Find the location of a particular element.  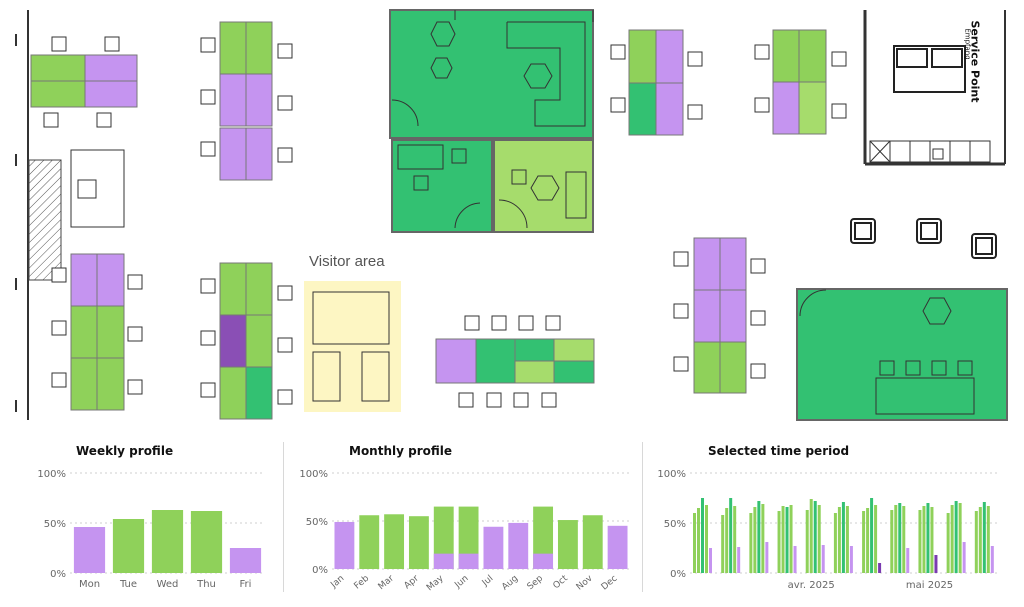

x-tick-label: Oct is located at coordinates (560, 582).